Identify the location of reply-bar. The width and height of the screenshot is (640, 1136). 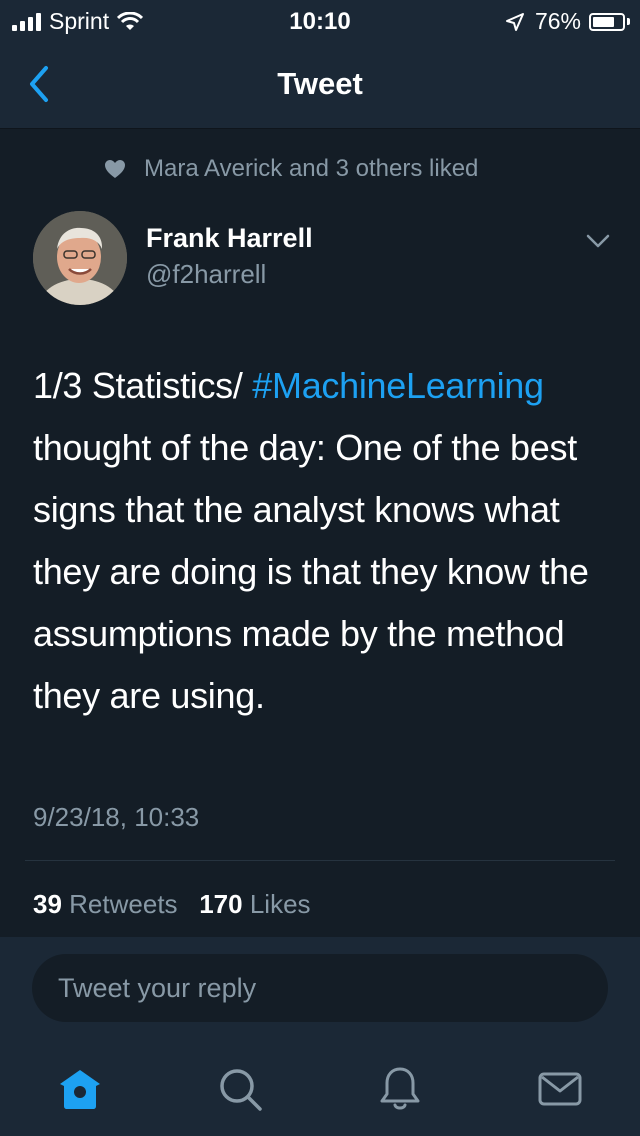
(320, 989).